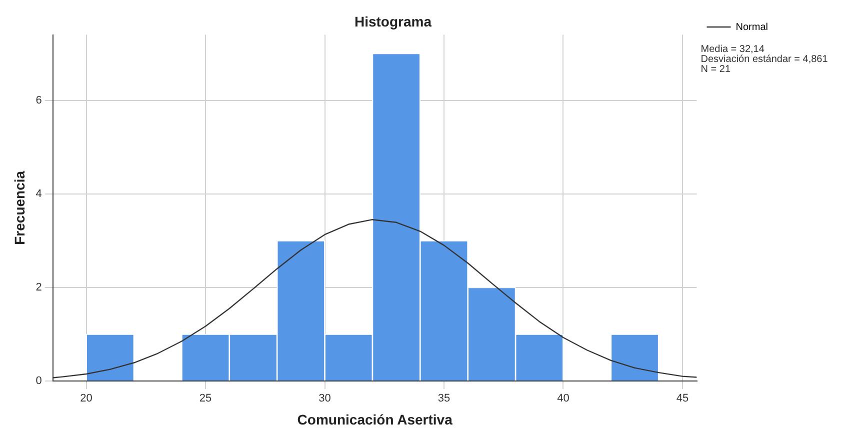  What do you see at coordinates (563, 398) in the screenshot?
I see `x-tick-label: 40` at bounding box center [563, 398].